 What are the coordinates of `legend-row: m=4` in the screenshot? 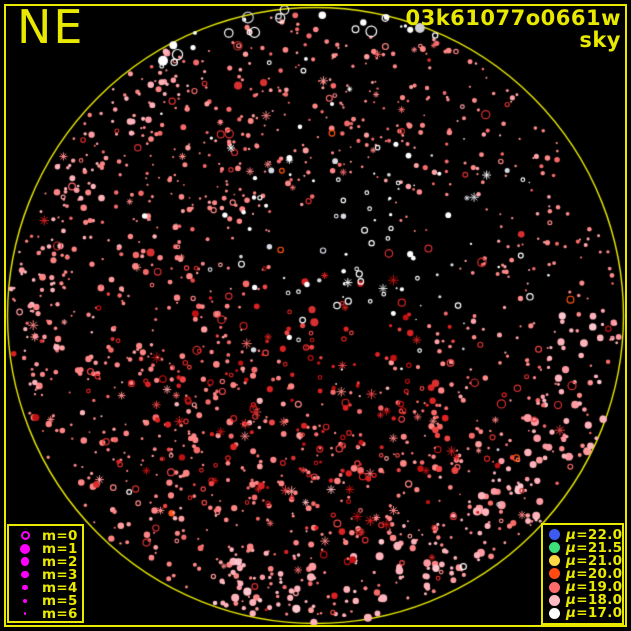 It's located at (47, 587).